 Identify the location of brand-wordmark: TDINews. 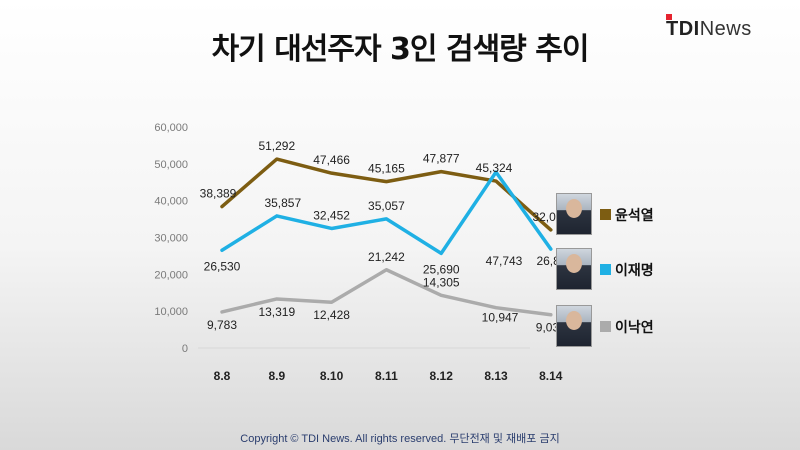
(709, 29).